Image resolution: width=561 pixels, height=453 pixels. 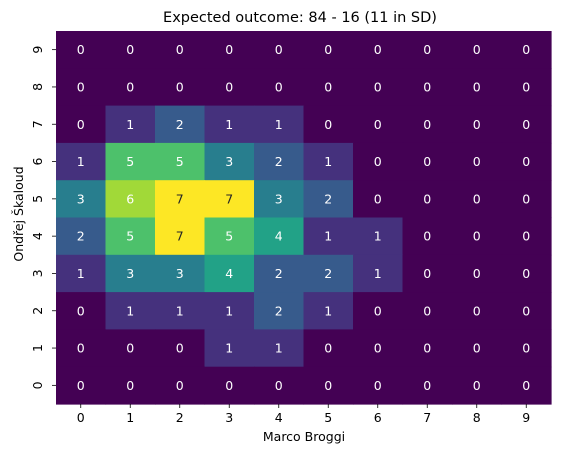 I want to click on x-axis-label: Marco Broggi, so click(x=304, y=436).